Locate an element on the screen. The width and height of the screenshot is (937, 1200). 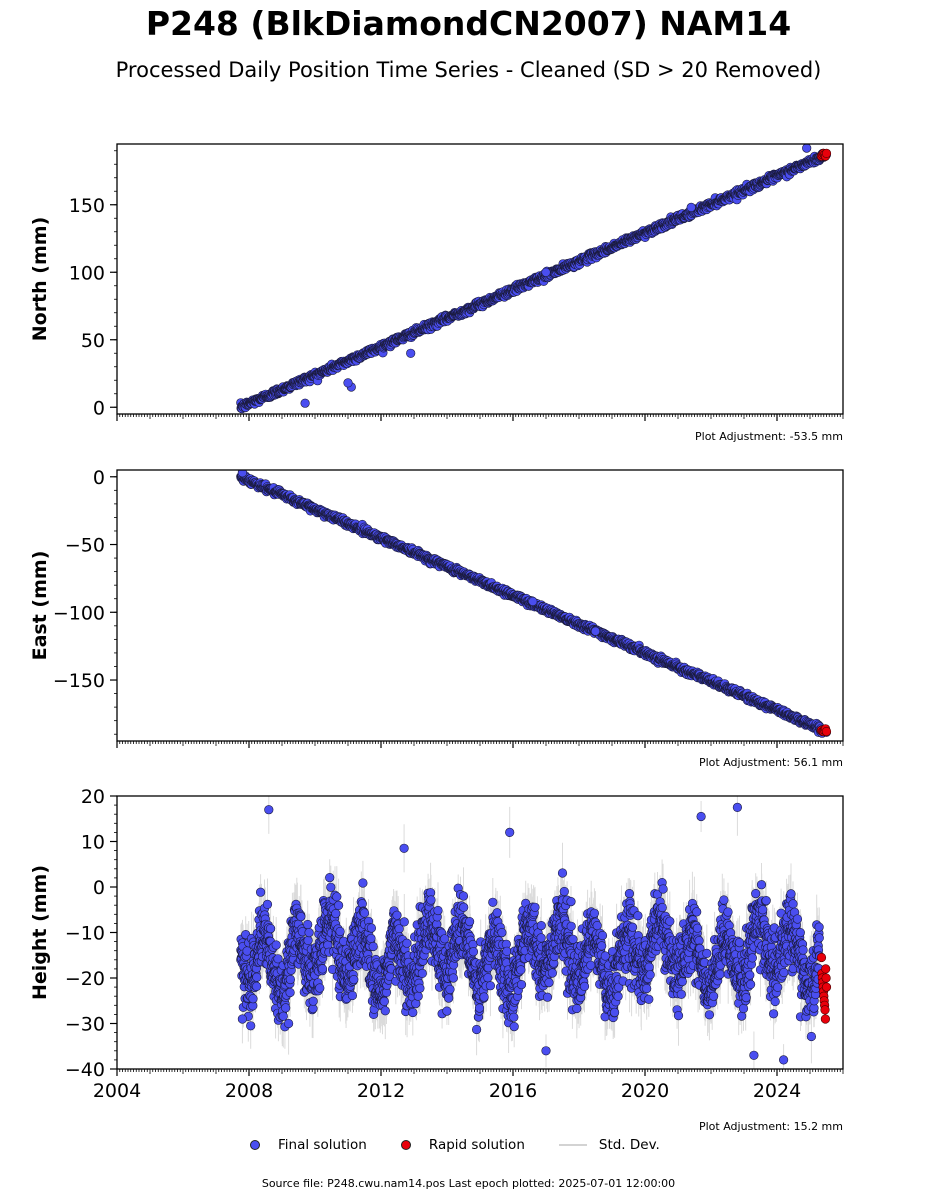
y-tick-label: −50 is located at coordinates (85, 546).